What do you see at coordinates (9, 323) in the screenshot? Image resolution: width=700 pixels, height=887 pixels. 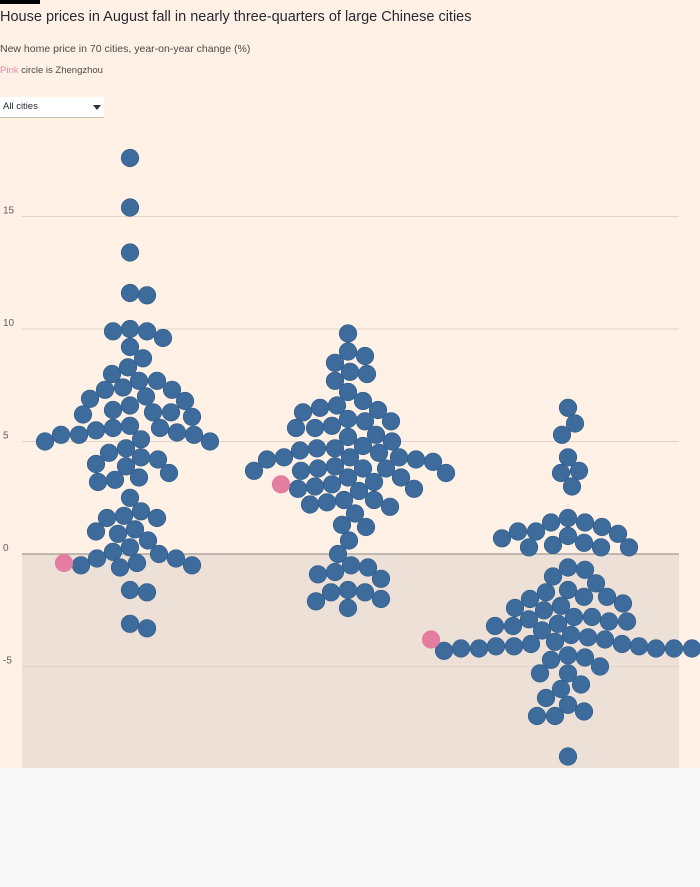 I see `y-tick-label: 10` at bounding box center [9, 323].